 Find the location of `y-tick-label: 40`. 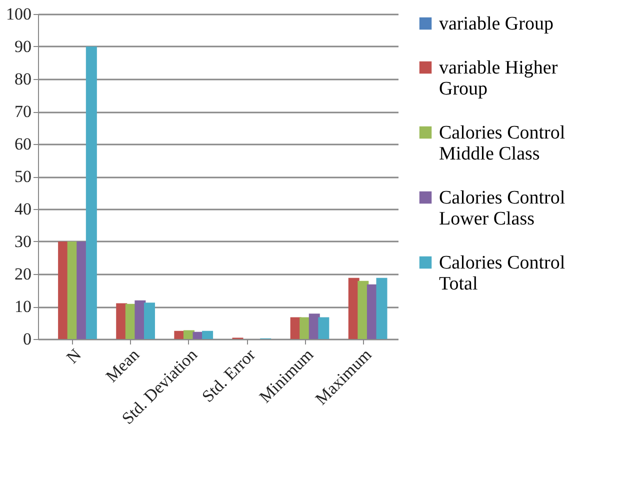

y-tick-label: 40 is located at coordinates (23, 209).